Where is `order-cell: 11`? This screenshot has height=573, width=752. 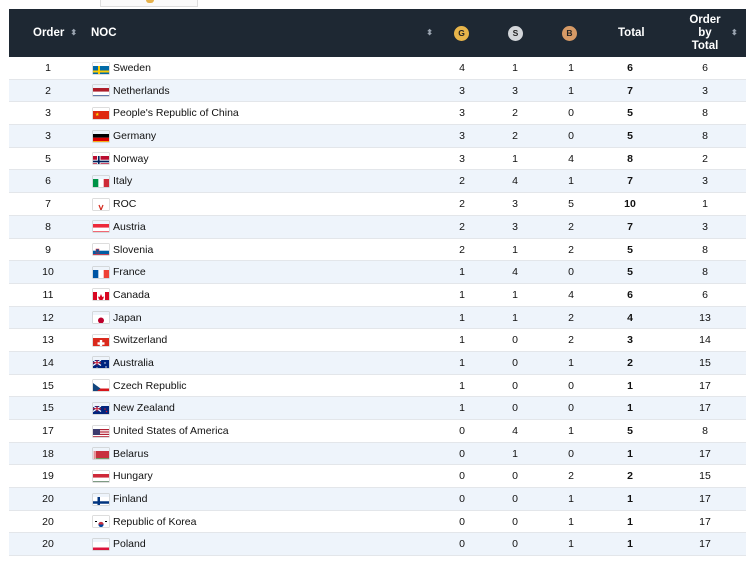
order-cell: 11 is located at coordinates (48, 294).